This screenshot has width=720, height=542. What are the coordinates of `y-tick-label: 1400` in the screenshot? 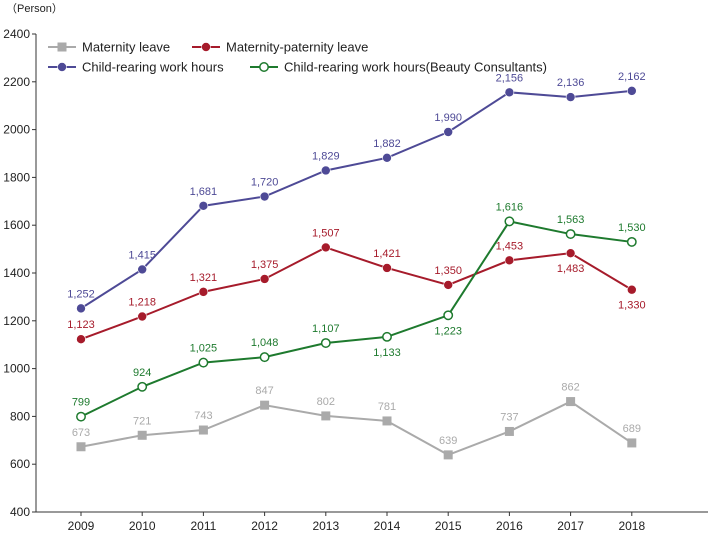 It's located at (16, 273).